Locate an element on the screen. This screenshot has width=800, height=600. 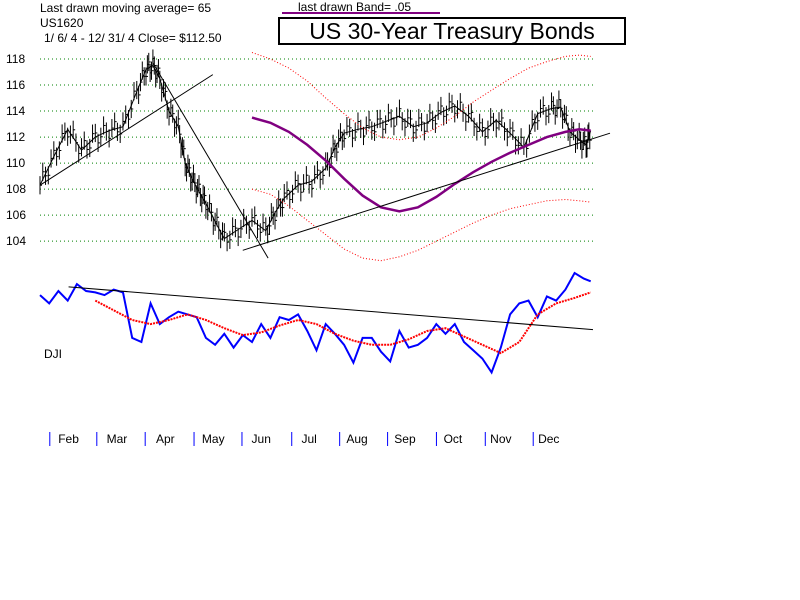
dji-moving-average-line is located at coordinates (343, 323).